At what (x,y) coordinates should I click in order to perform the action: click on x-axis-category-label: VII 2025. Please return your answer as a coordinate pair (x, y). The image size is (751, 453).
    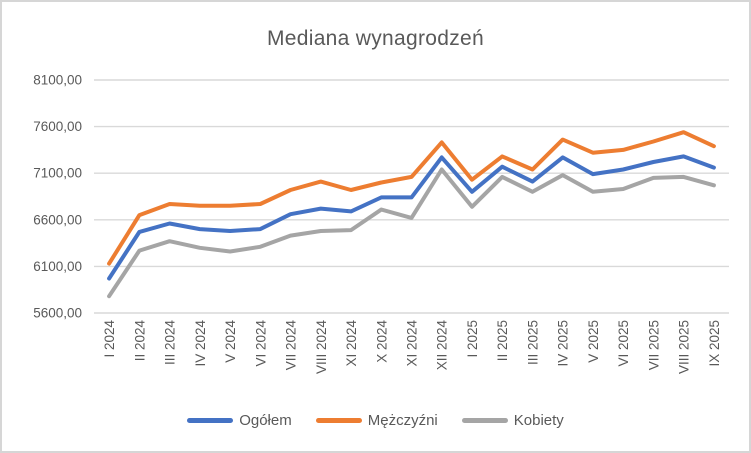
    Looking at the image, I should click on (653, 345).